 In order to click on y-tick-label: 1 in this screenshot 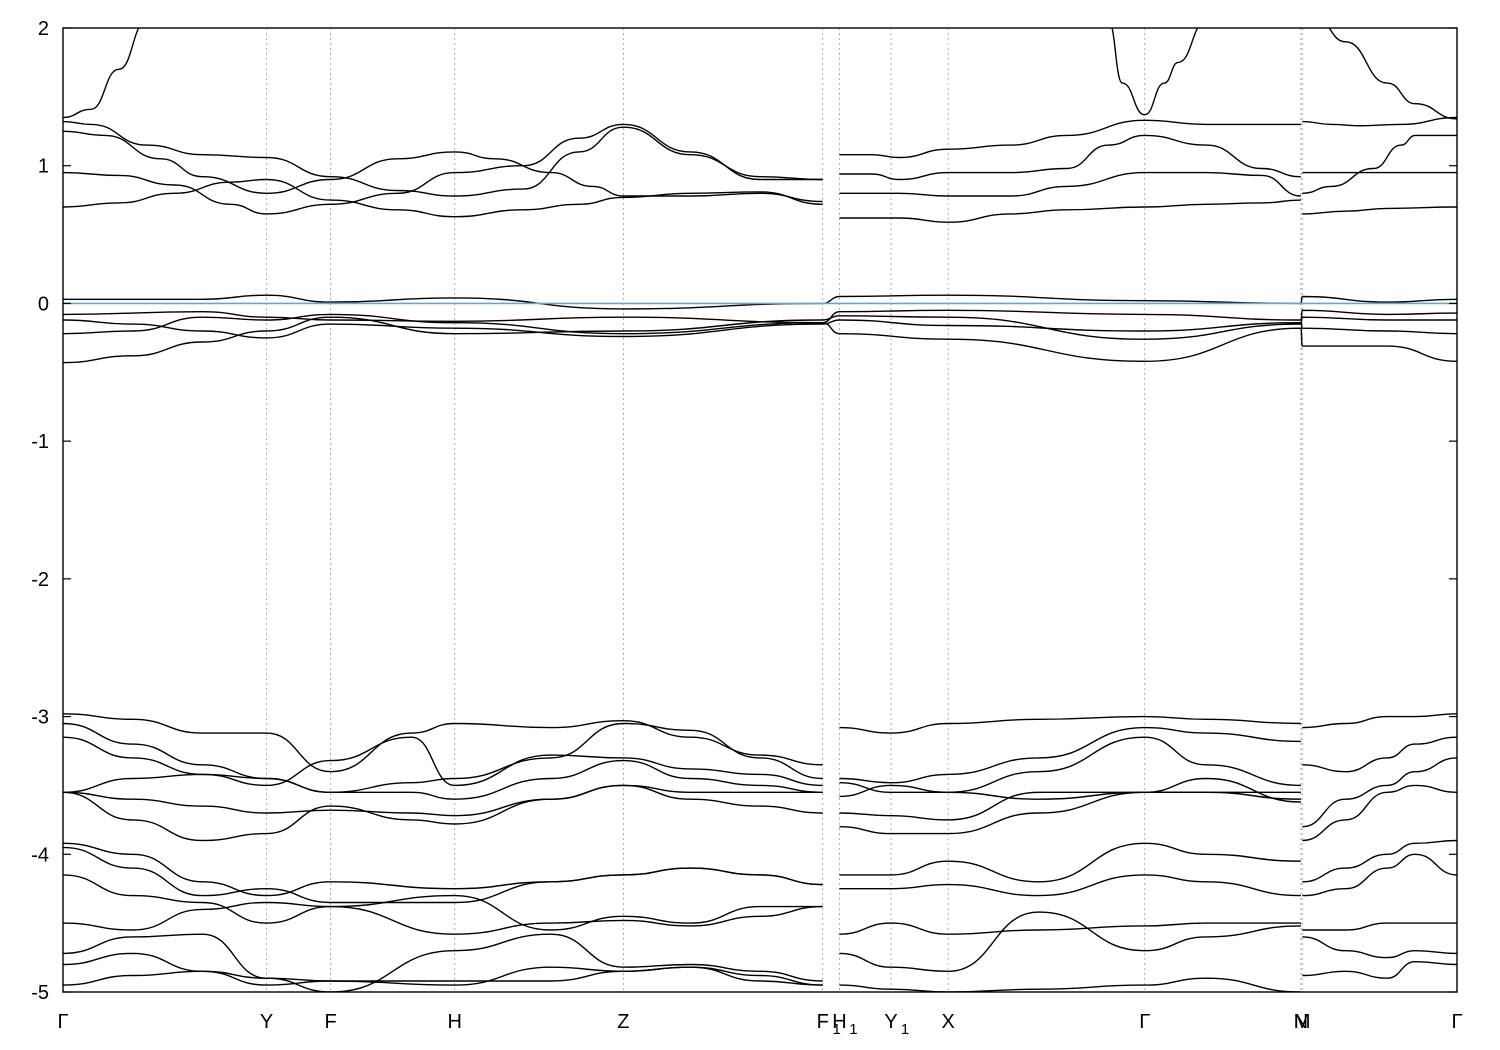, I will do `click(43, 167)`.